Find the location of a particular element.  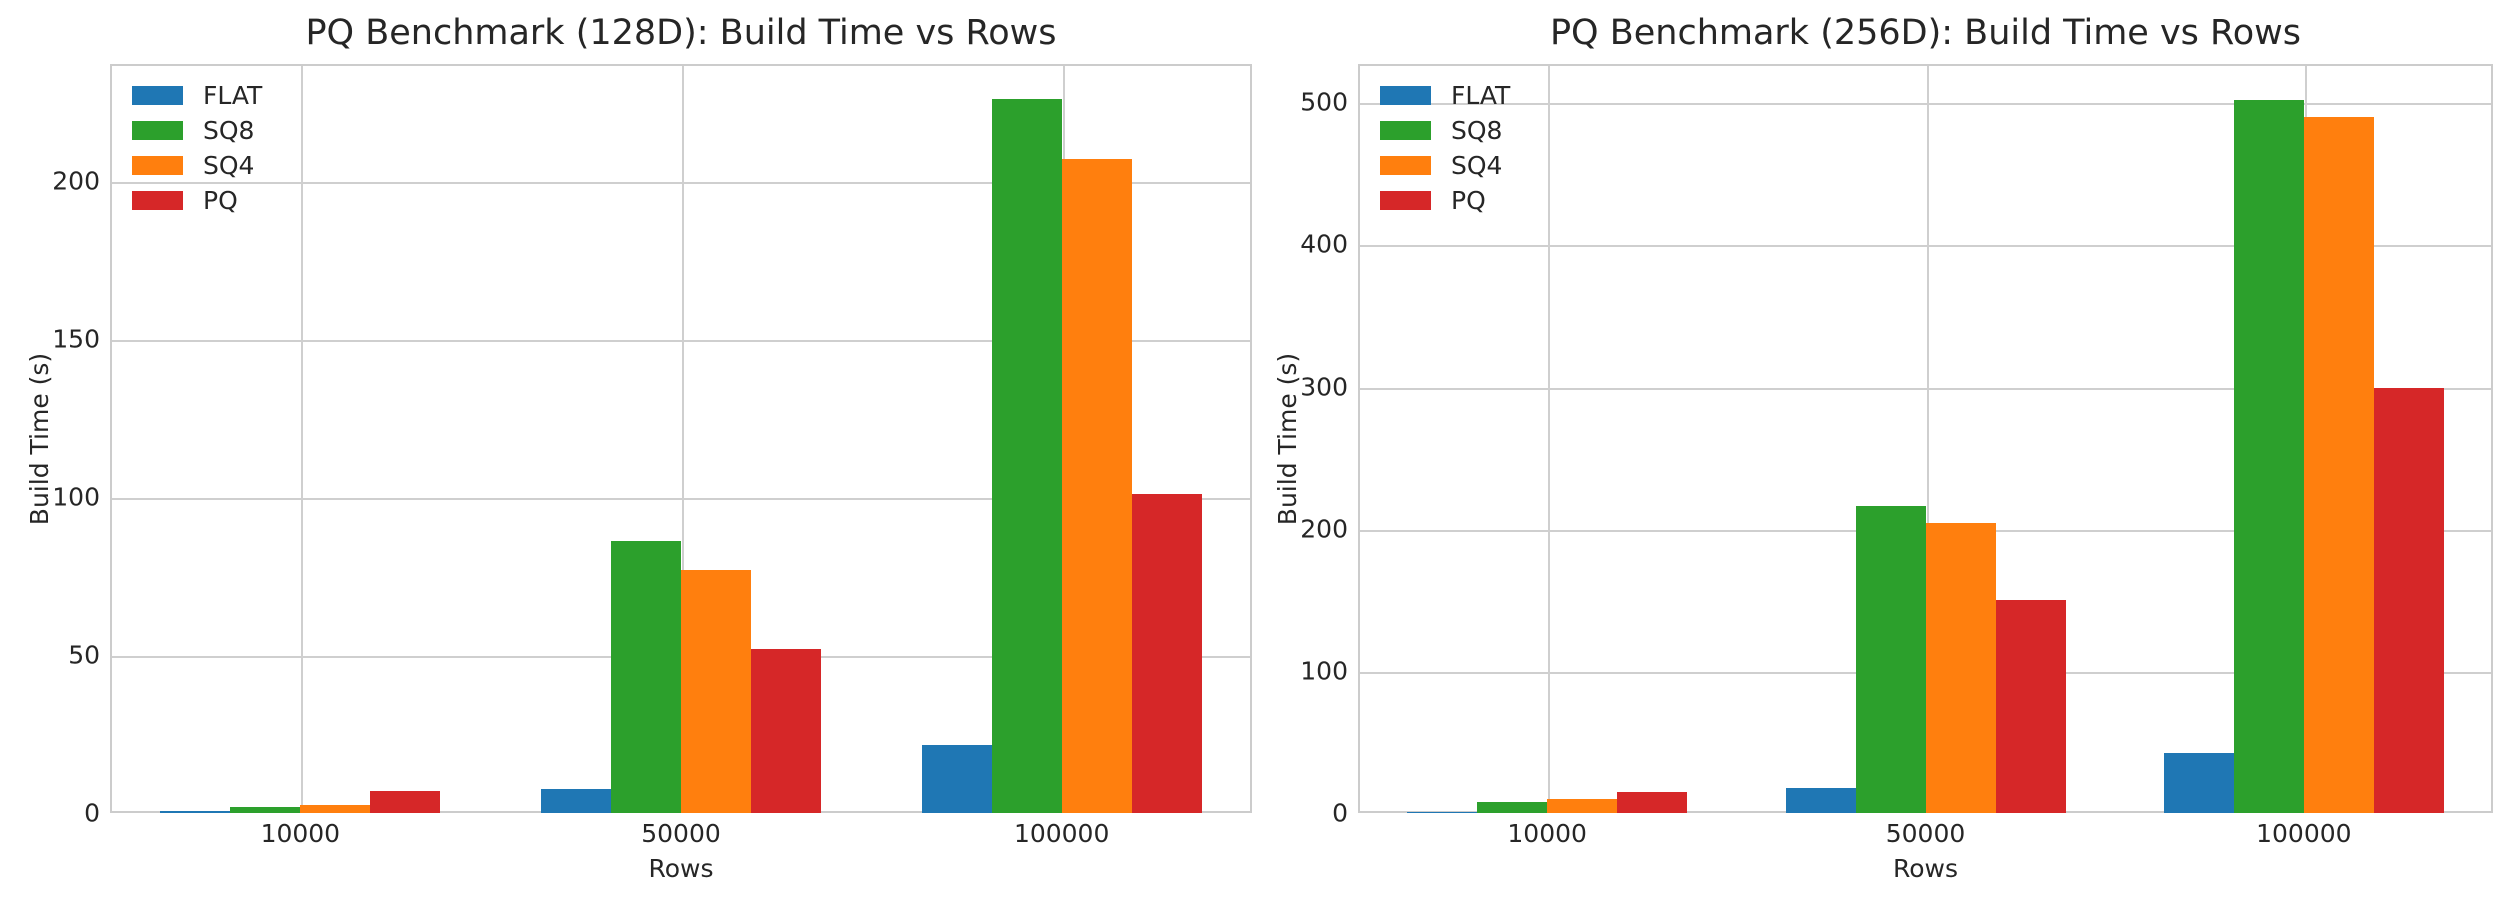

y-tick-label: 400 is located at coordinates (1324, 244).